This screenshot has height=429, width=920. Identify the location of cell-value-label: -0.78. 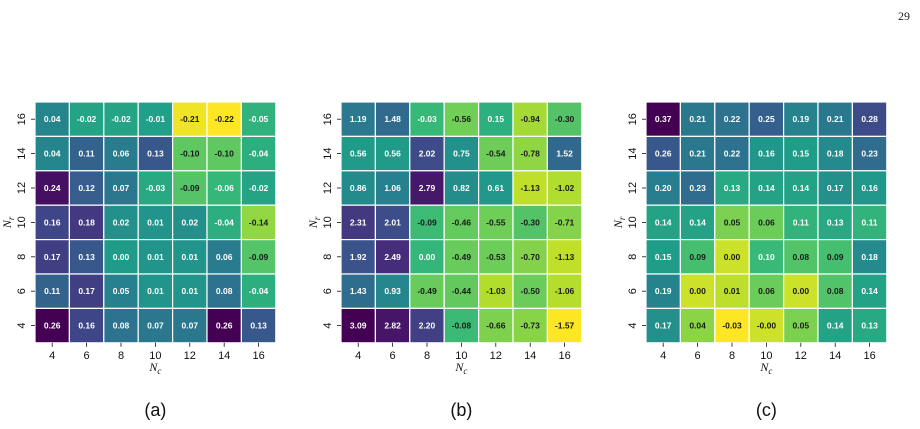
(531, 154).